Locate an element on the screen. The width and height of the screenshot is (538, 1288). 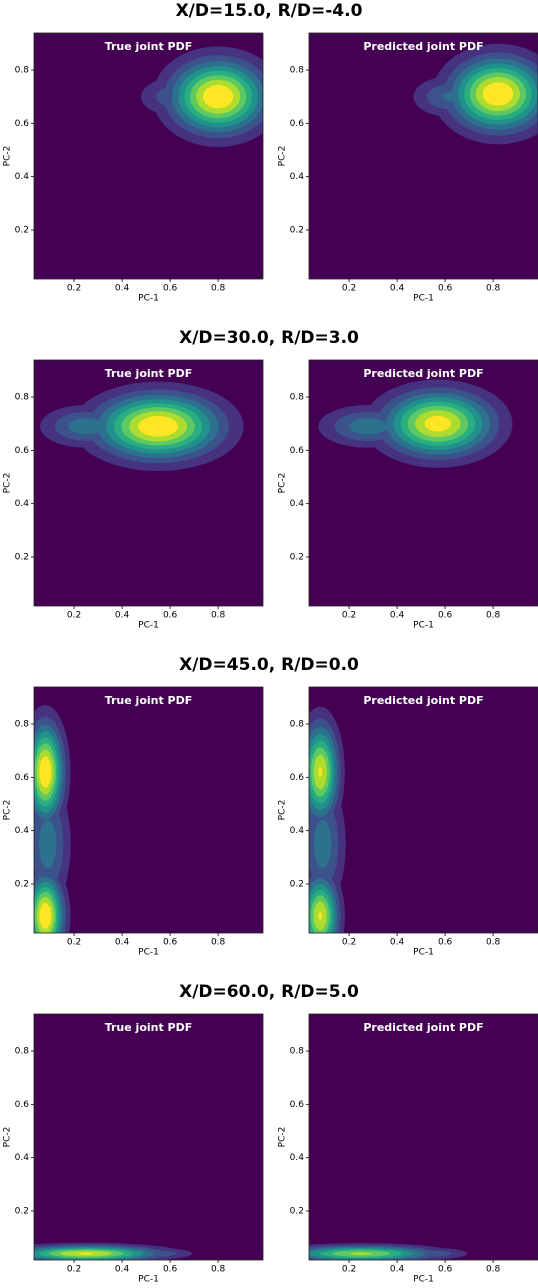
row-title: X/D=15.0, R/D=-4.0 is located at coordinates (269, 11).